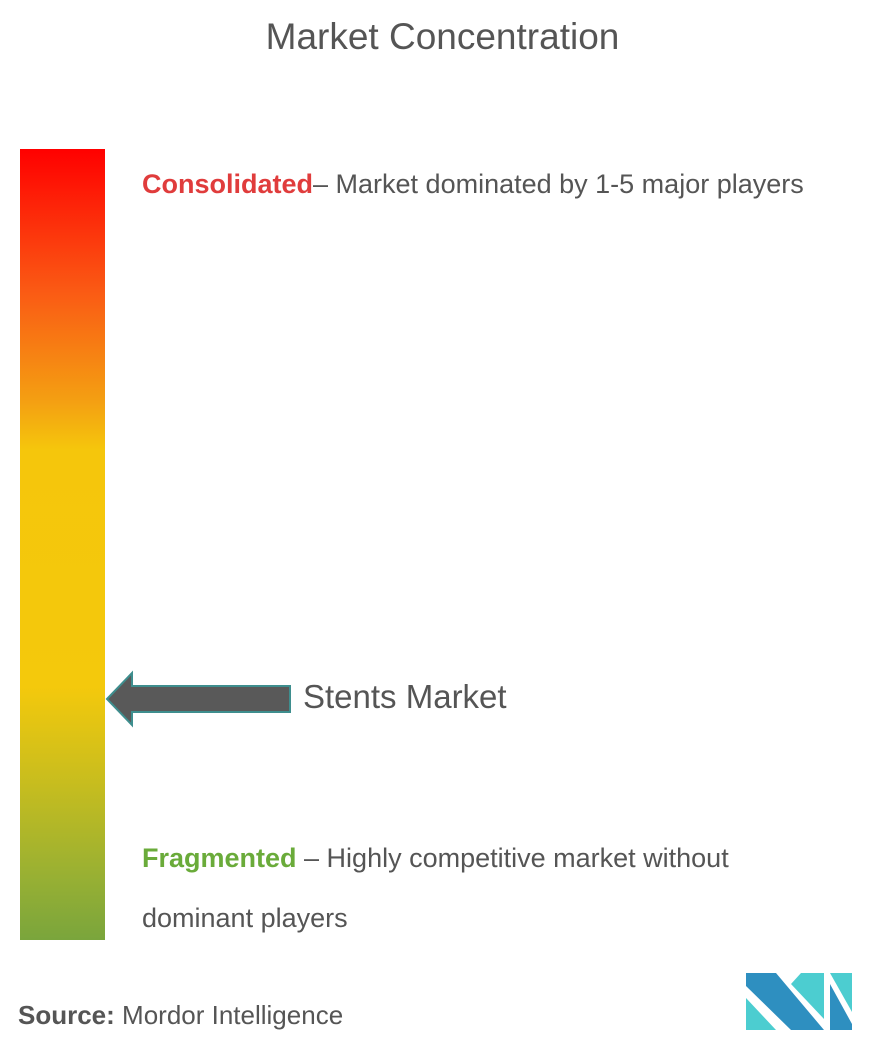 The width and height of the screenshot is (885, 1052). Describe the element at coordinates (198, 699) in the screenshot. I see `left-arrow-icon` at that location.